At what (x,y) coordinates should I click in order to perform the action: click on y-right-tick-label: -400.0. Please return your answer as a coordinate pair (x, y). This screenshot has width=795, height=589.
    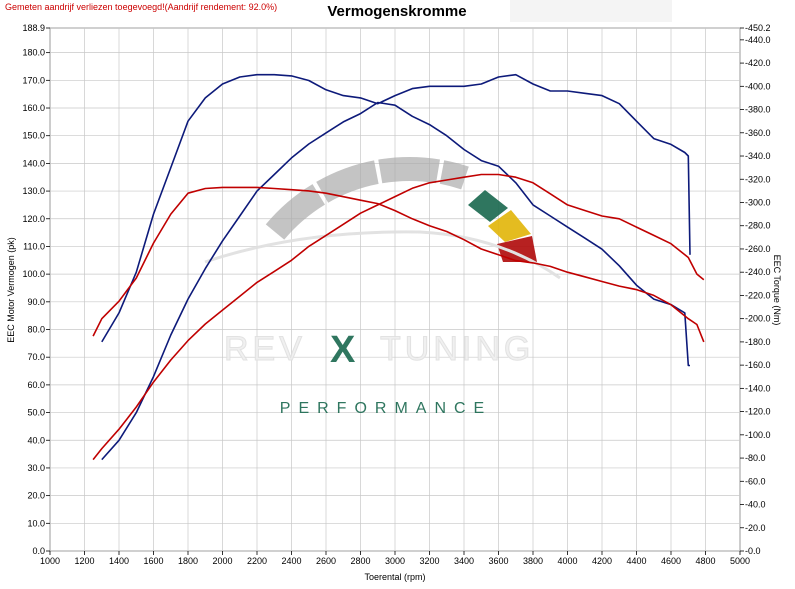
    Looking at the image, I should click on (758, 86).